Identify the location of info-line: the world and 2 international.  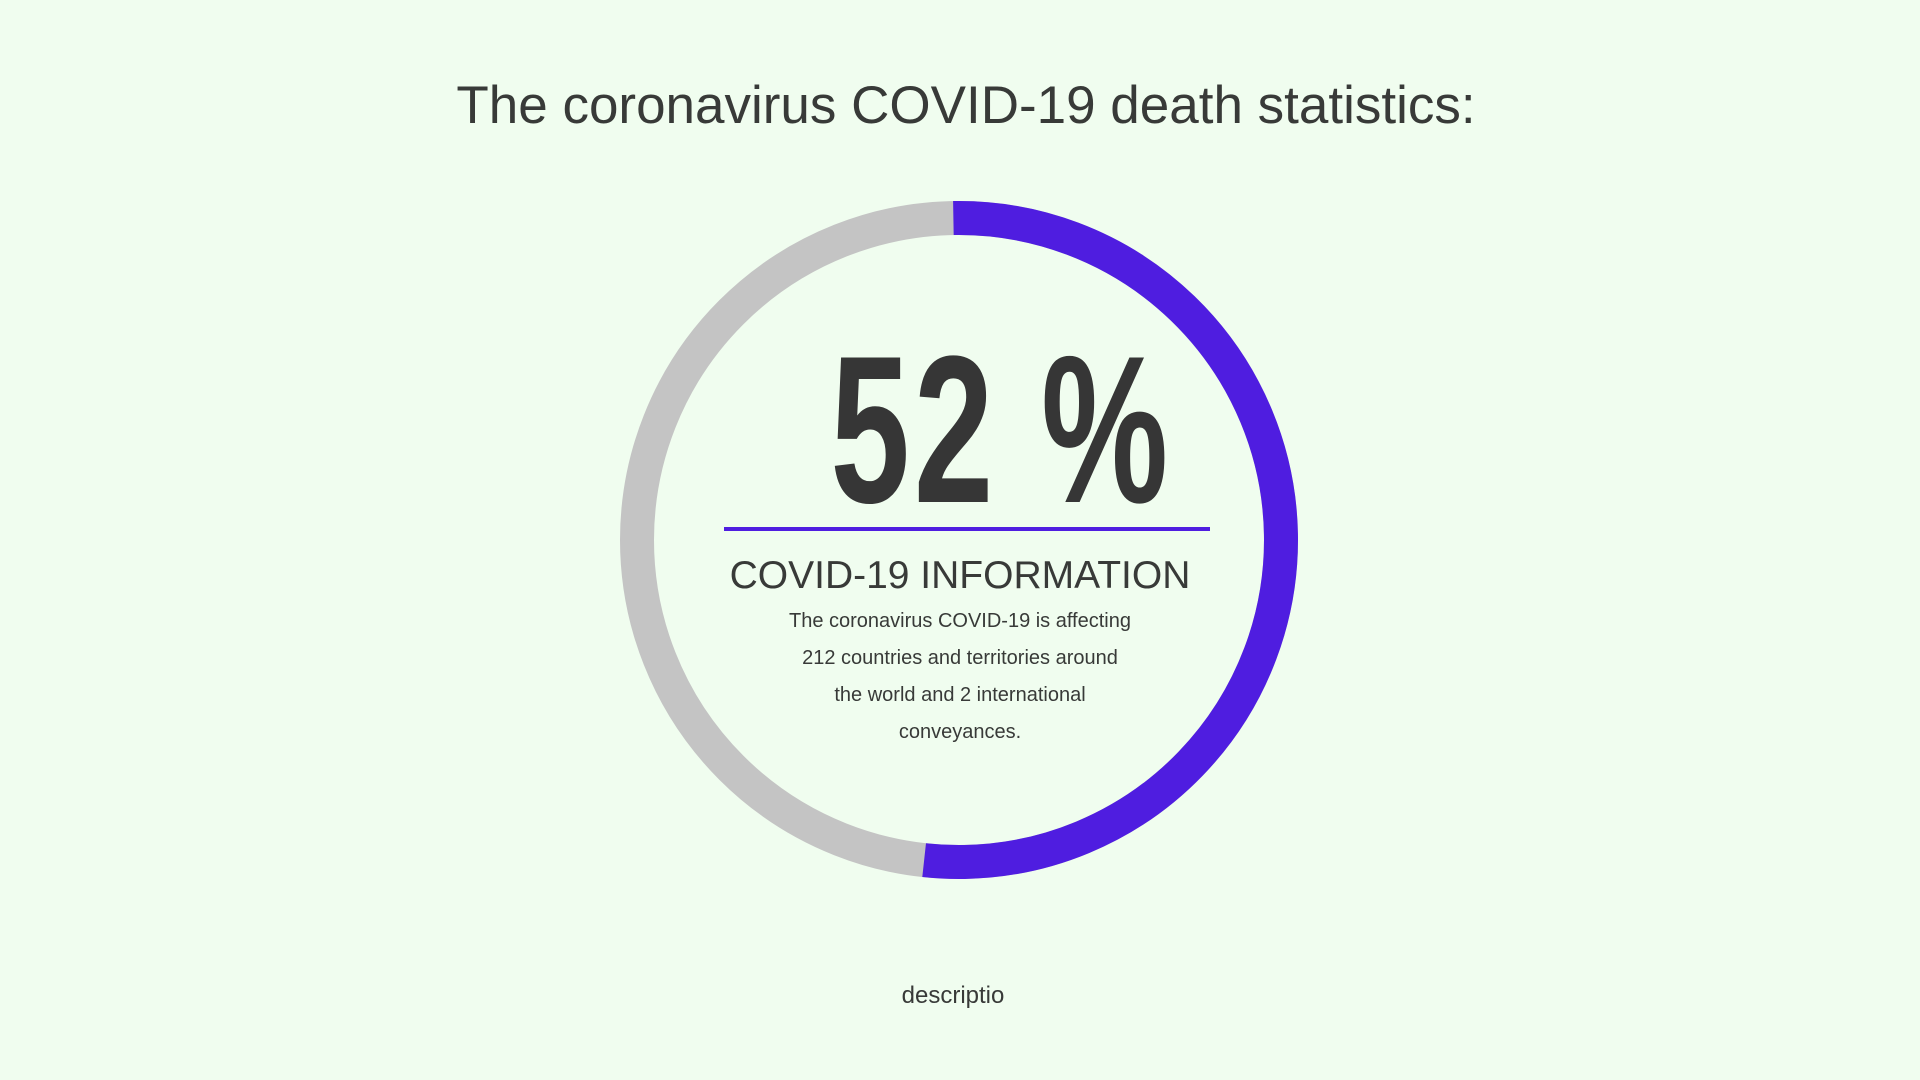
(960, 695).